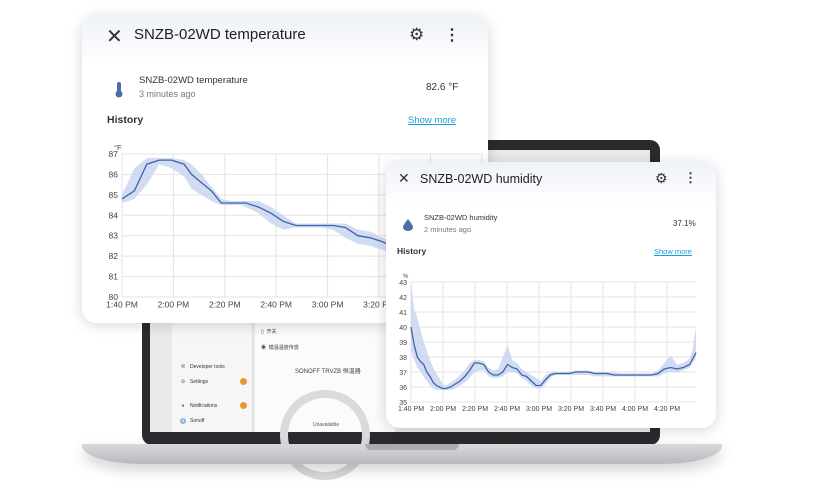 This screenshot has height=498, width=824. I want to click on min-max-band, so click(553, 336).